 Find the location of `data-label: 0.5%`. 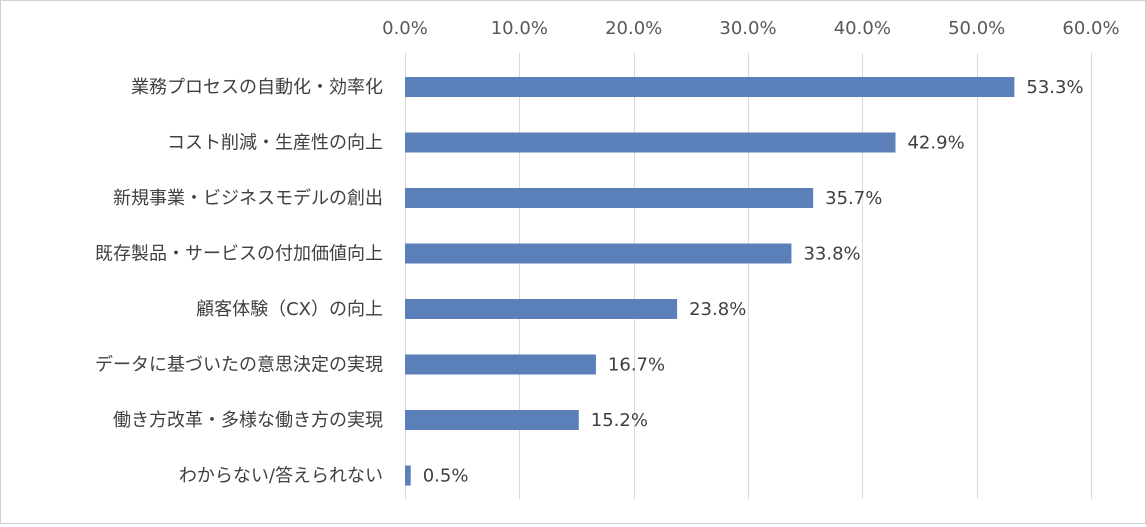

data-label: 0.5% is located at coordinates (446, 476).